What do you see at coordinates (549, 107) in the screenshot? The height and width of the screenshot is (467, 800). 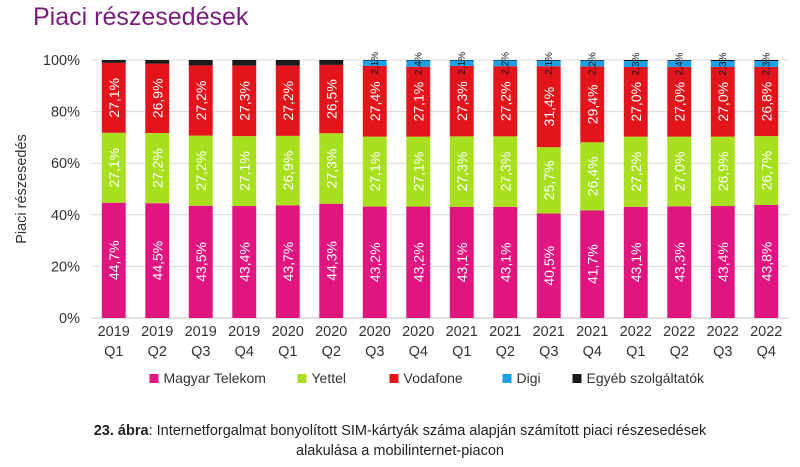 I see `data-label: 31,4%` at bounding box center [549, 107].